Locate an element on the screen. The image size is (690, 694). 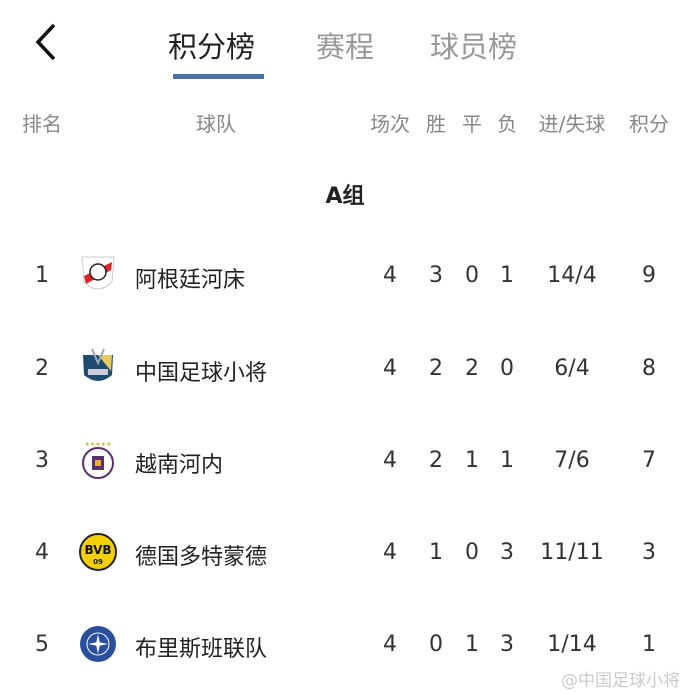
table-row: 5 布里斯班联队 4 0 1 3 1/14 1 is located at coordinates (345, 644).